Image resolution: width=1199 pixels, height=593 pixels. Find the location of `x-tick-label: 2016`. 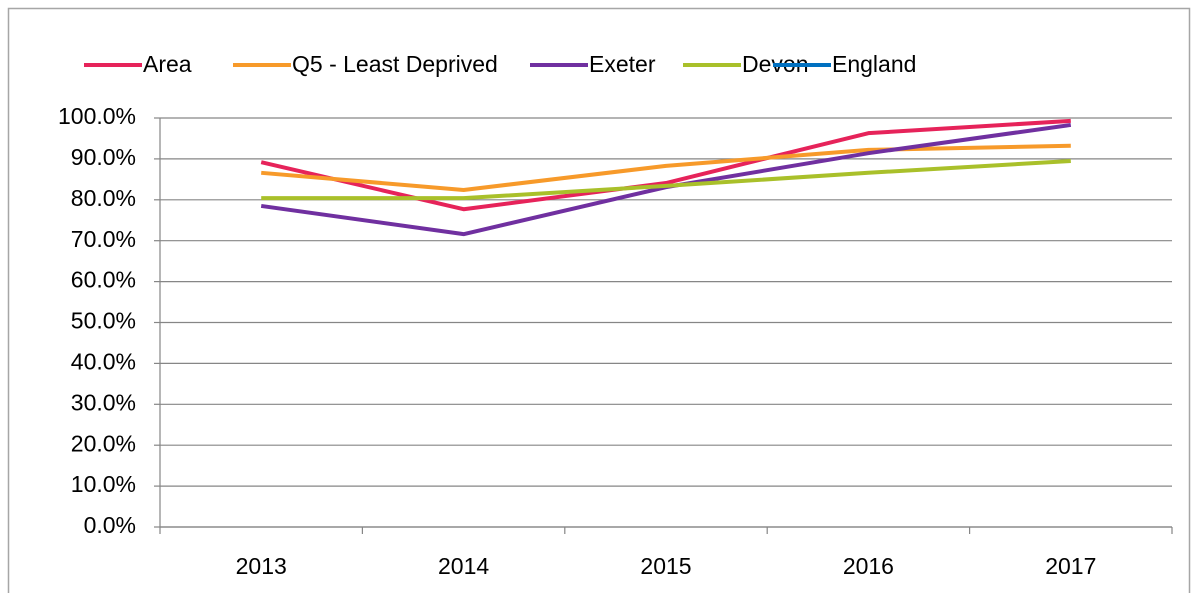

x-tick-label: 2016 is located at coordinates (868, 566).